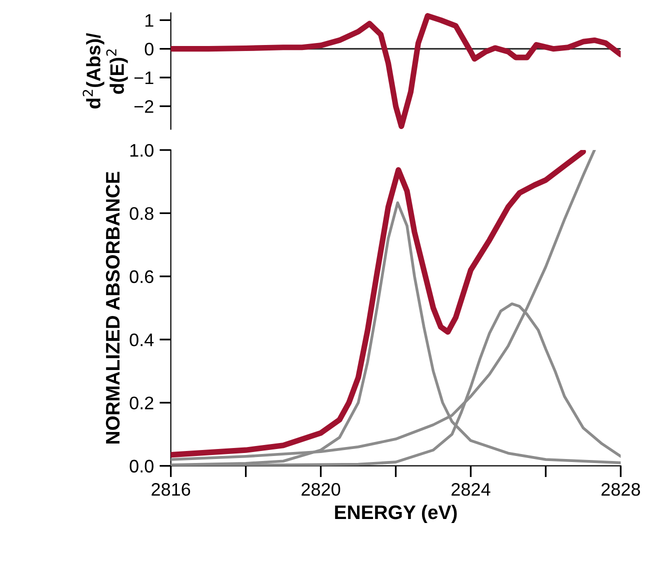 The image size is (652, 564). What do you see at coordinates (471, 489) in the screenshot?
I see `x-tick-label: 2824` at bounding box center [471, 489].